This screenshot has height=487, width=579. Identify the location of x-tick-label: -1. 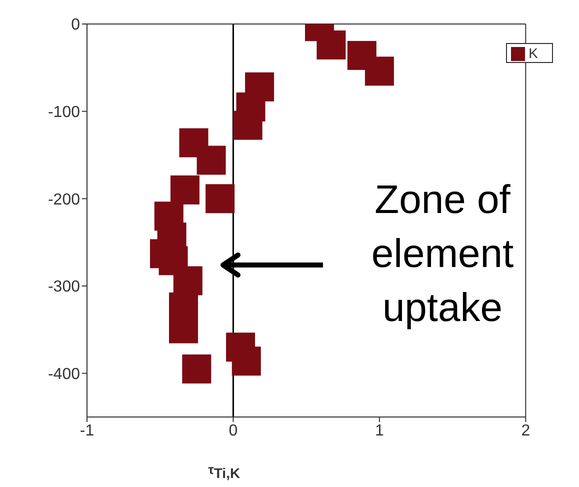
(87, 431).